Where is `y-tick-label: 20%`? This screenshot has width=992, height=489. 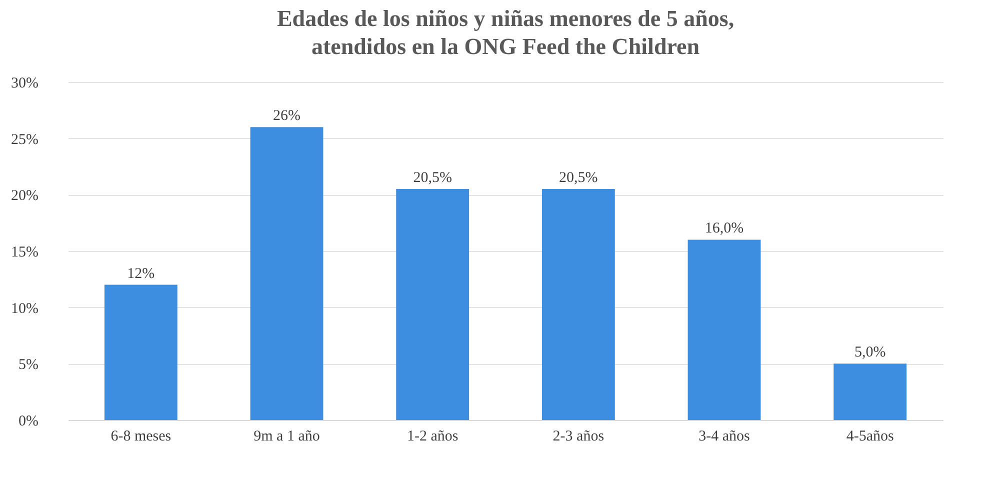
y-tick-label: 20% is located at coordinates (24, 196).